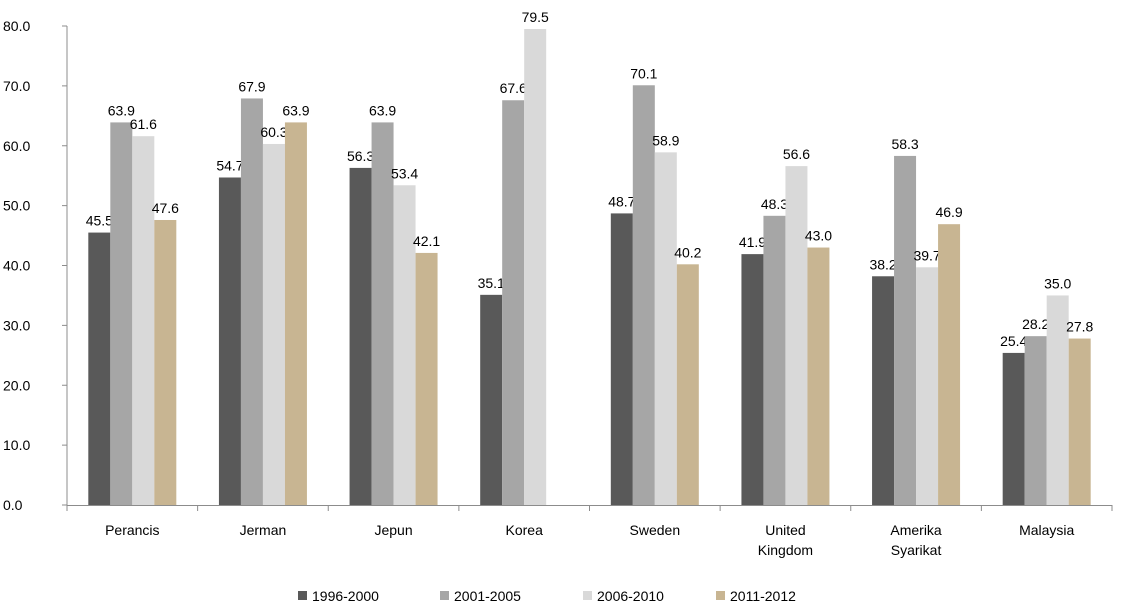 This screenshot has width=1123, height=614. Describe the element at coordinates (16, 385) in the screenshot. I see `y-tick-label: 20.0` at that location.